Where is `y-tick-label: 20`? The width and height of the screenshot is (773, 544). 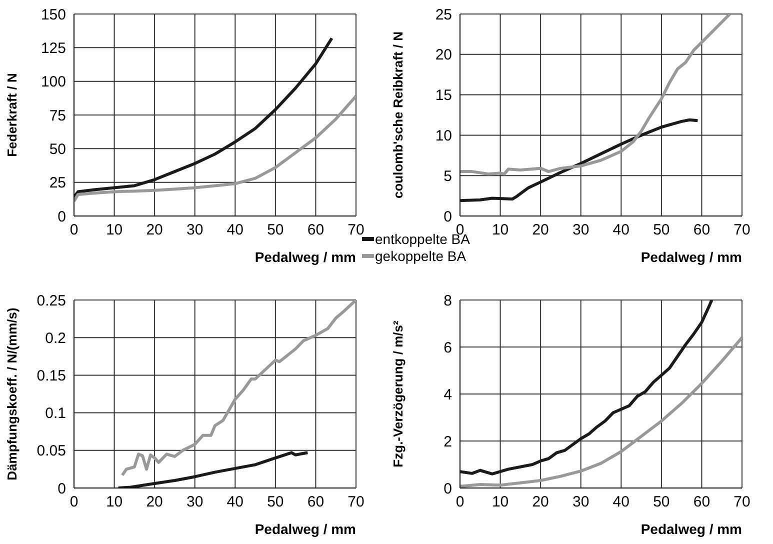
y-tick-label: 20 is located at coordinates (443, 55).